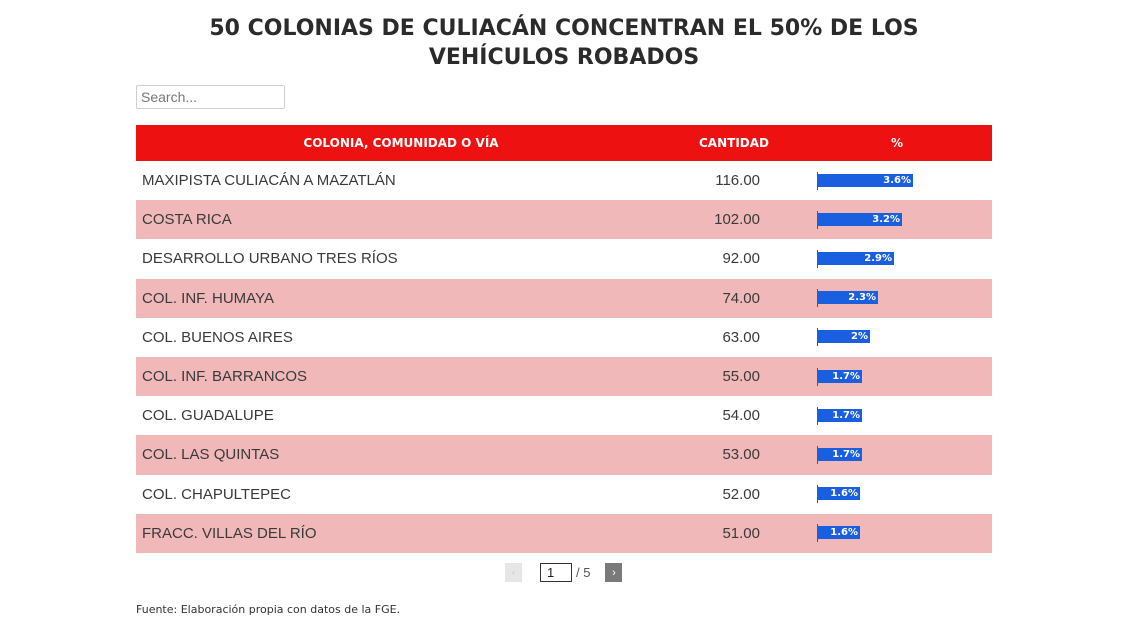 This screenshot has width=1122, height=630. Describe the element at coordinates (564, 180) in the screenshot. I see `table-row: MAXIPISTA CULIACÁN A MAZATLÁN 116.00 3.6%` at that location.